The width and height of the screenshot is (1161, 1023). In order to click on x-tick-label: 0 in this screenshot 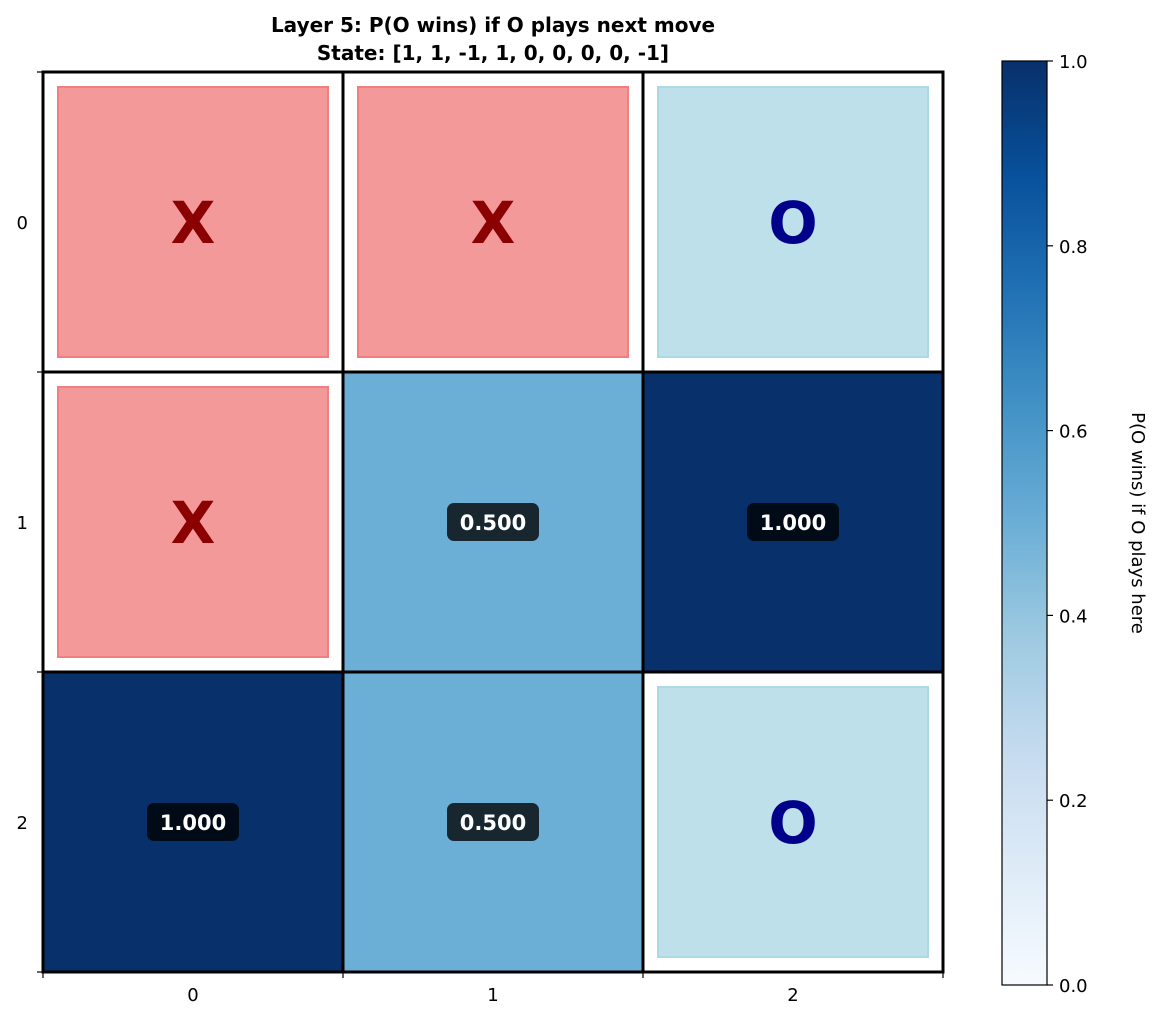, I will do `click(192, 995)`.